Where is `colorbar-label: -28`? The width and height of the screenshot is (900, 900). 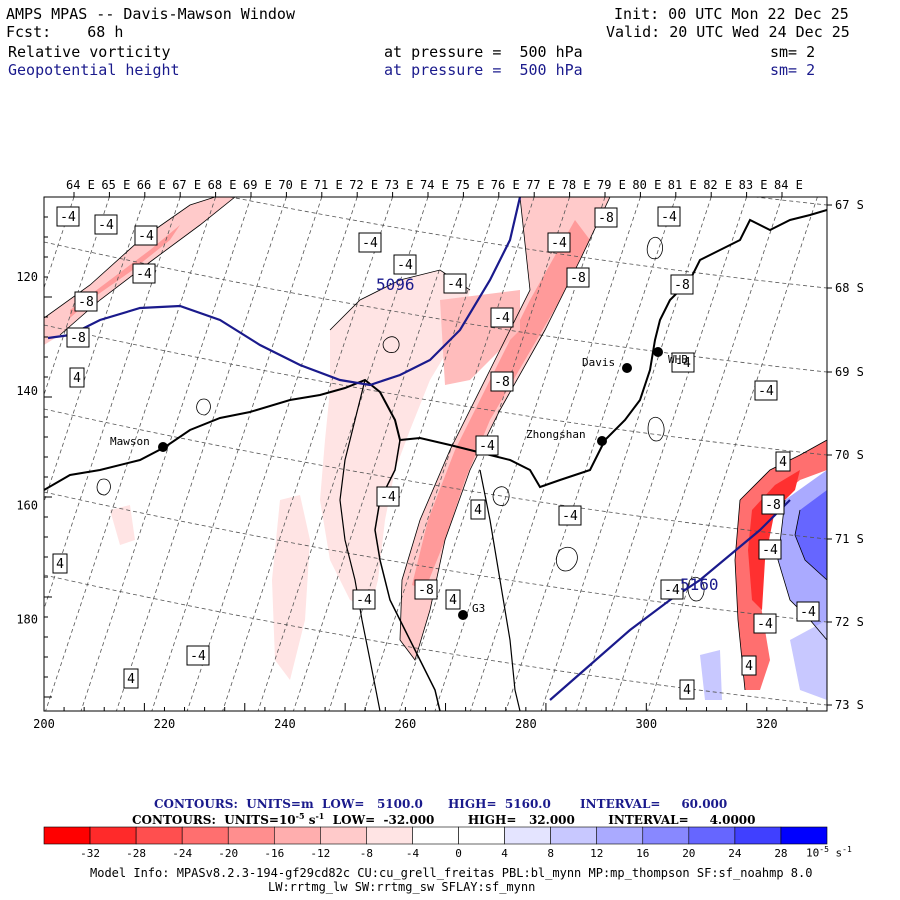
colorbar-label: -28 is located at coordinates (136, 853).